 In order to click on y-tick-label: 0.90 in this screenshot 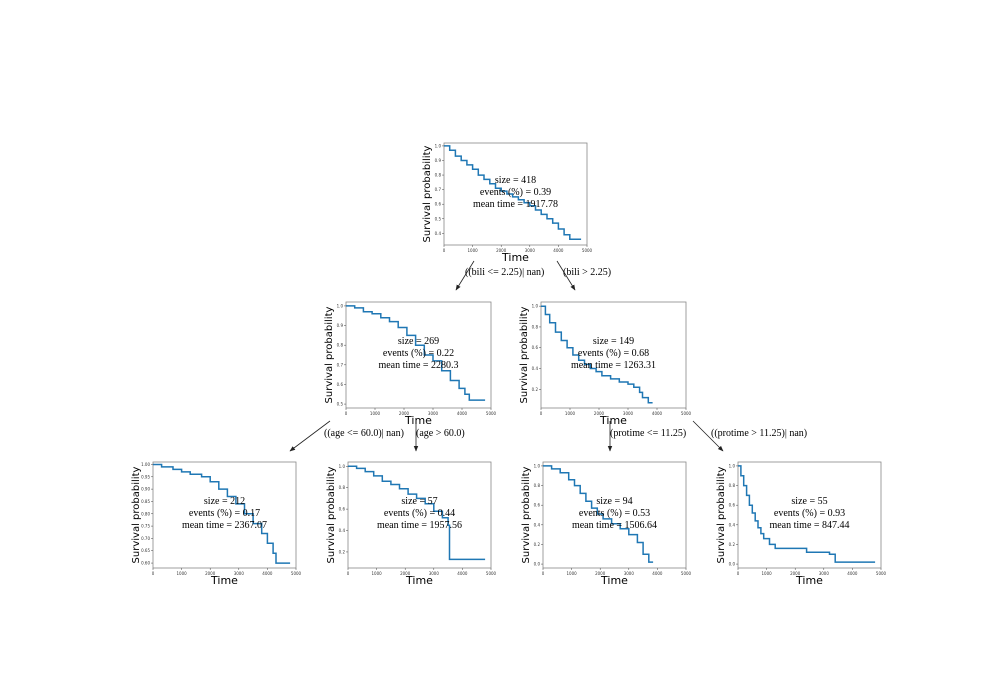, I will do `click(145, 489)`.